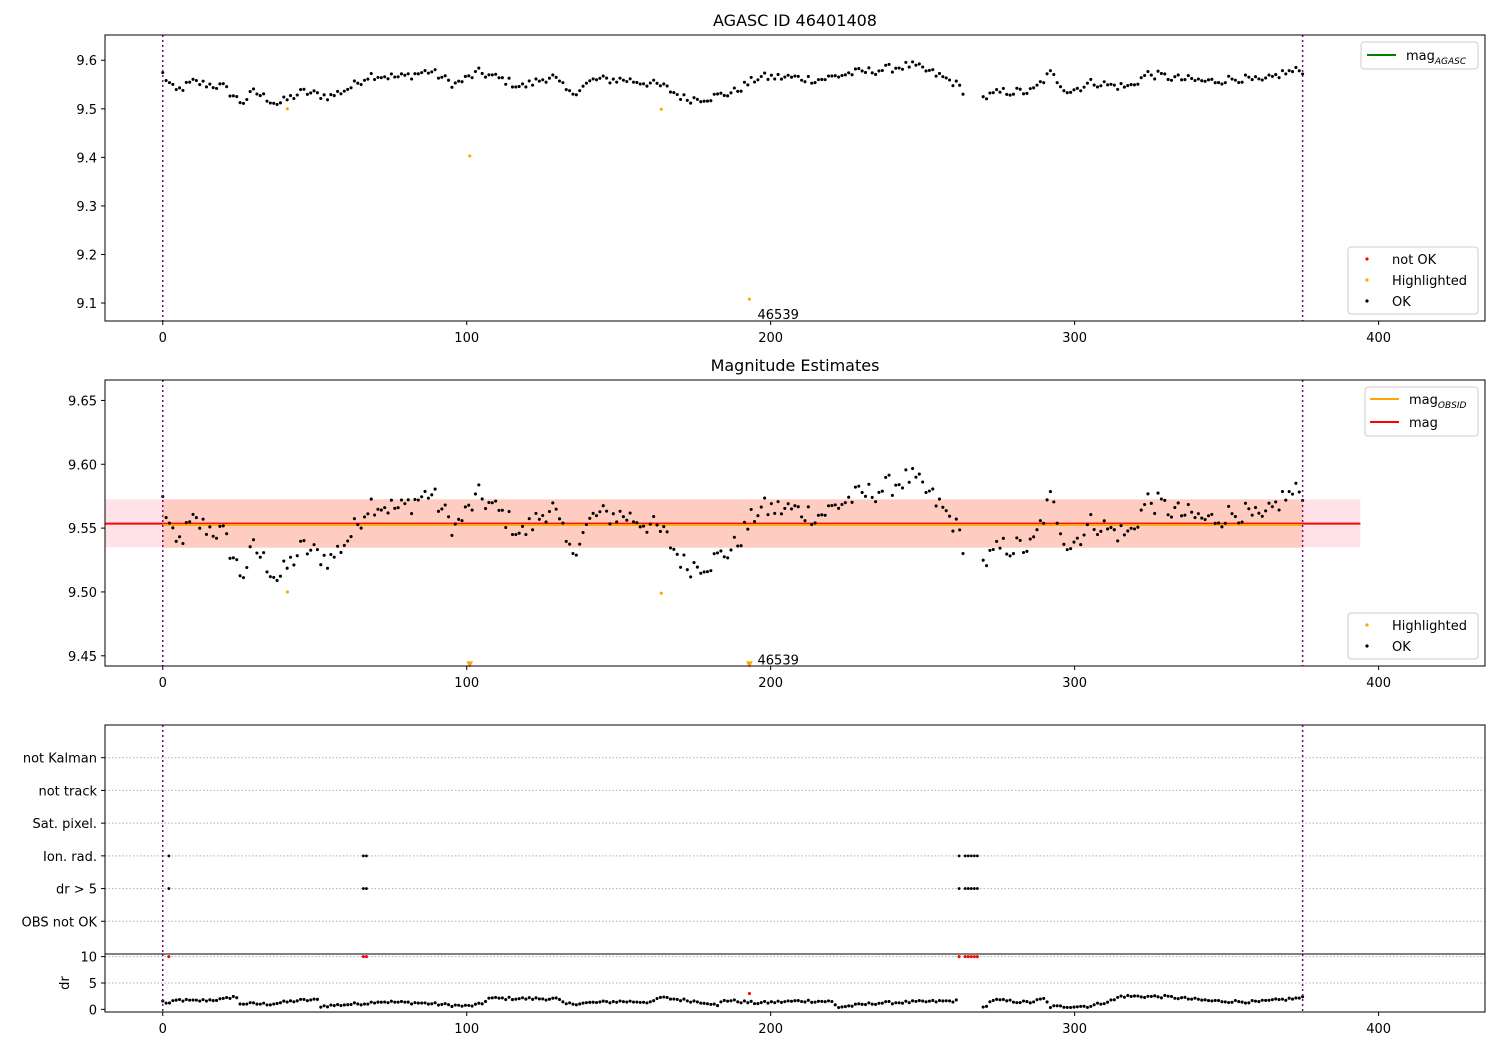 The width and height of the screenshot is (1500, 1050). Describe the element at coordinates (466, 338) in the screenshot. I see `x-tick-label: 100` at that location.